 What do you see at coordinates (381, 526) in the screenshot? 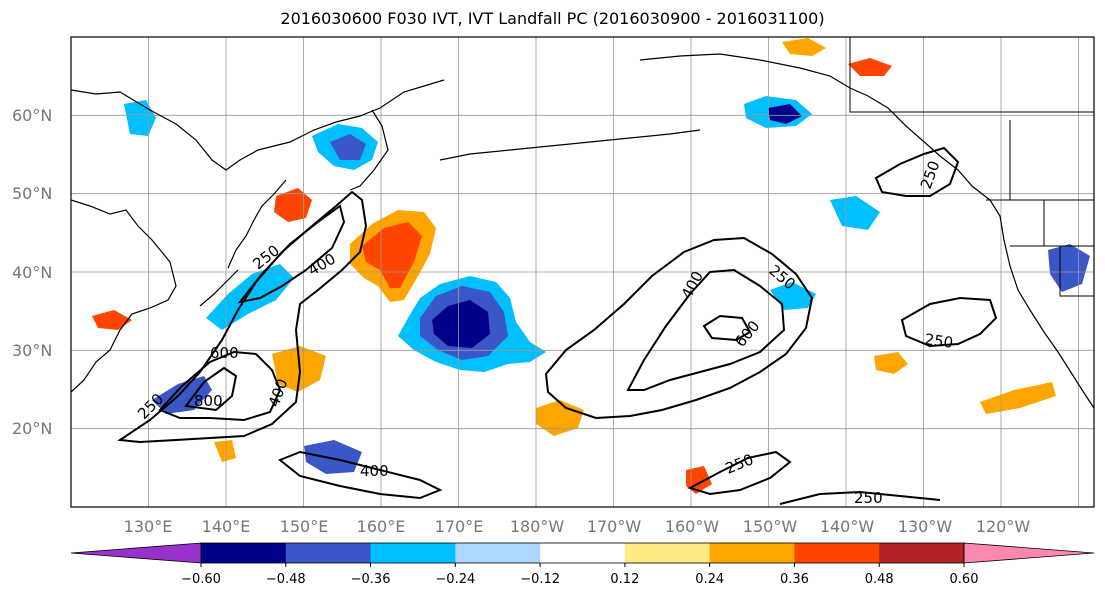
I see `lon-label: 160°E` at bounding box center [381, 526].